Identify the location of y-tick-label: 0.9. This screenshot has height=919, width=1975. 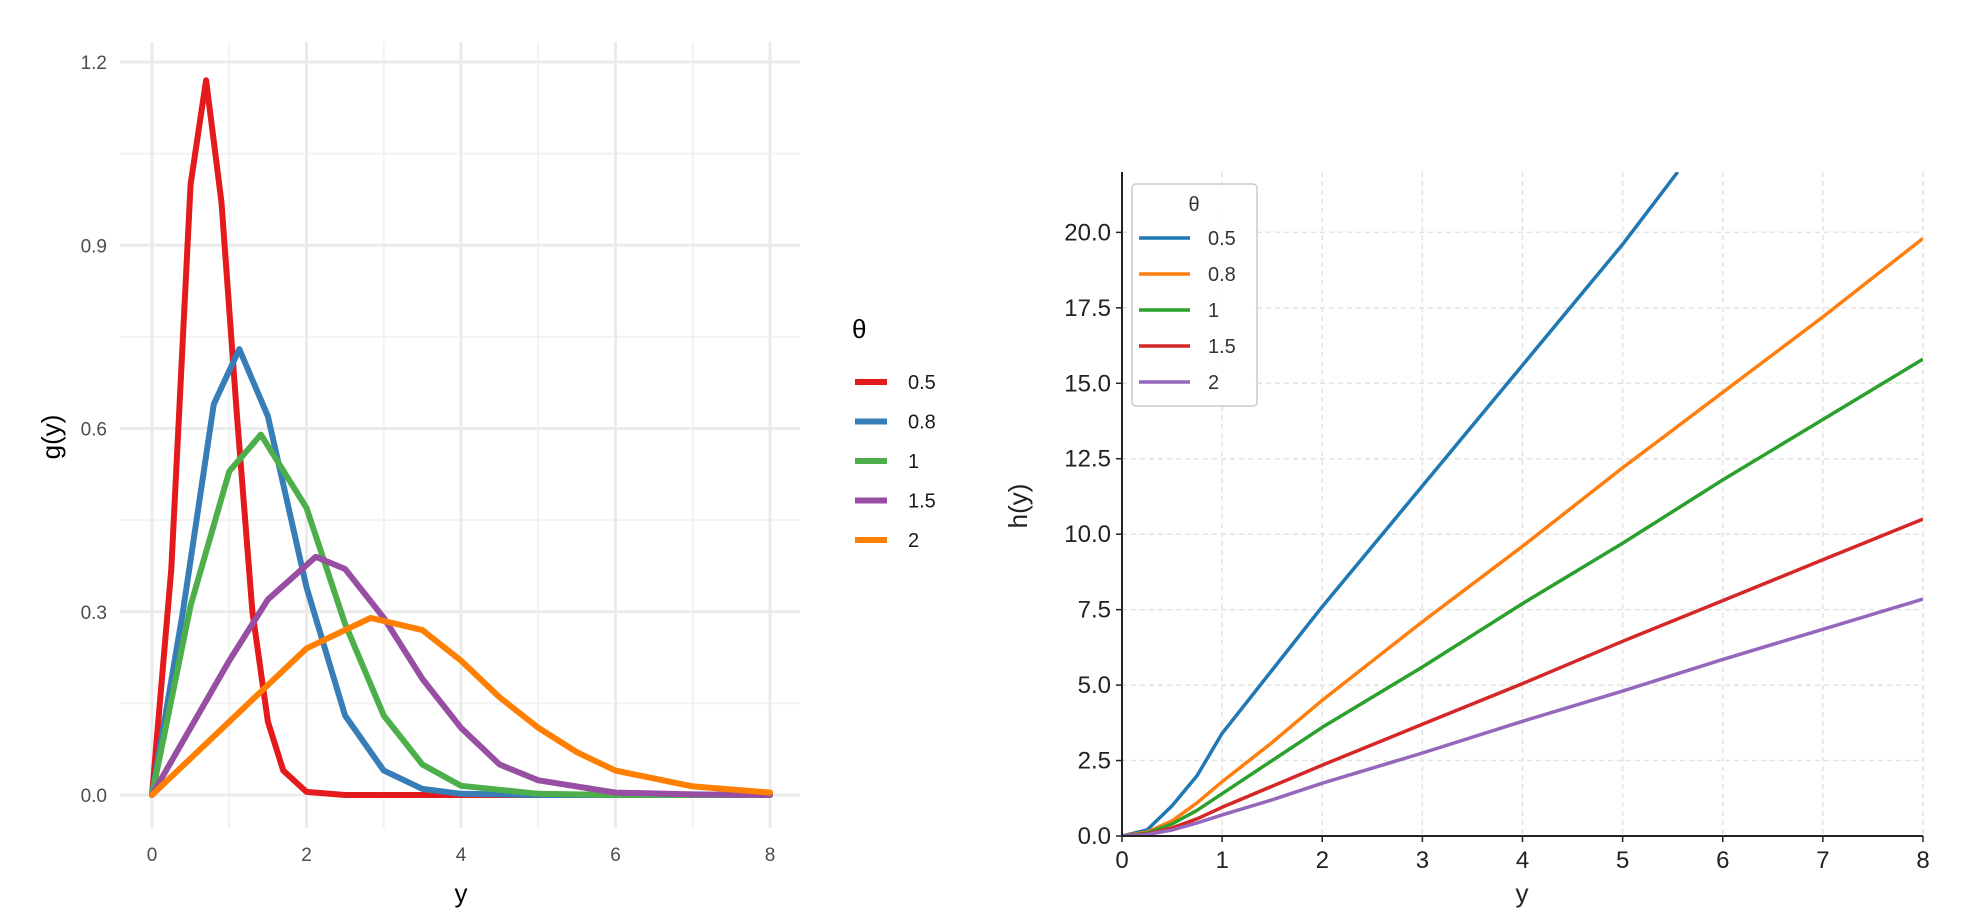
(94, 246).